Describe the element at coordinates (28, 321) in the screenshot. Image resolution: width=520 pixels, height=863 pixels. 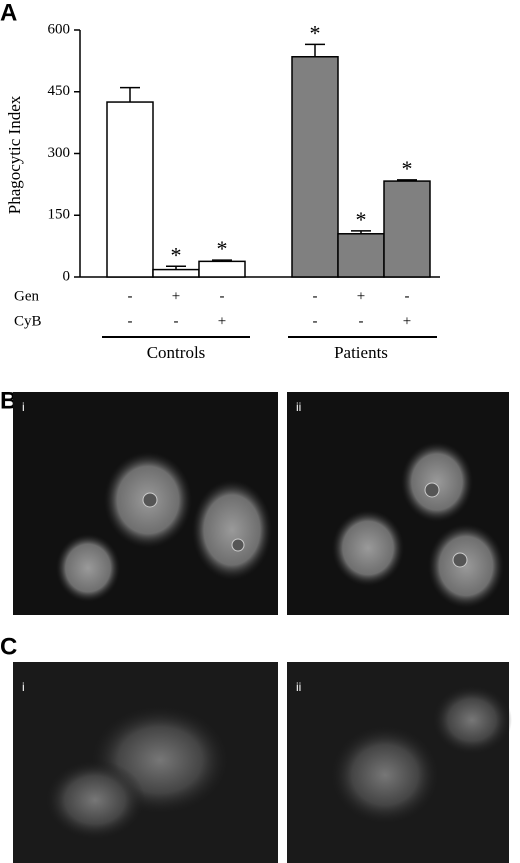
I see `row-label: CyB` at that location.